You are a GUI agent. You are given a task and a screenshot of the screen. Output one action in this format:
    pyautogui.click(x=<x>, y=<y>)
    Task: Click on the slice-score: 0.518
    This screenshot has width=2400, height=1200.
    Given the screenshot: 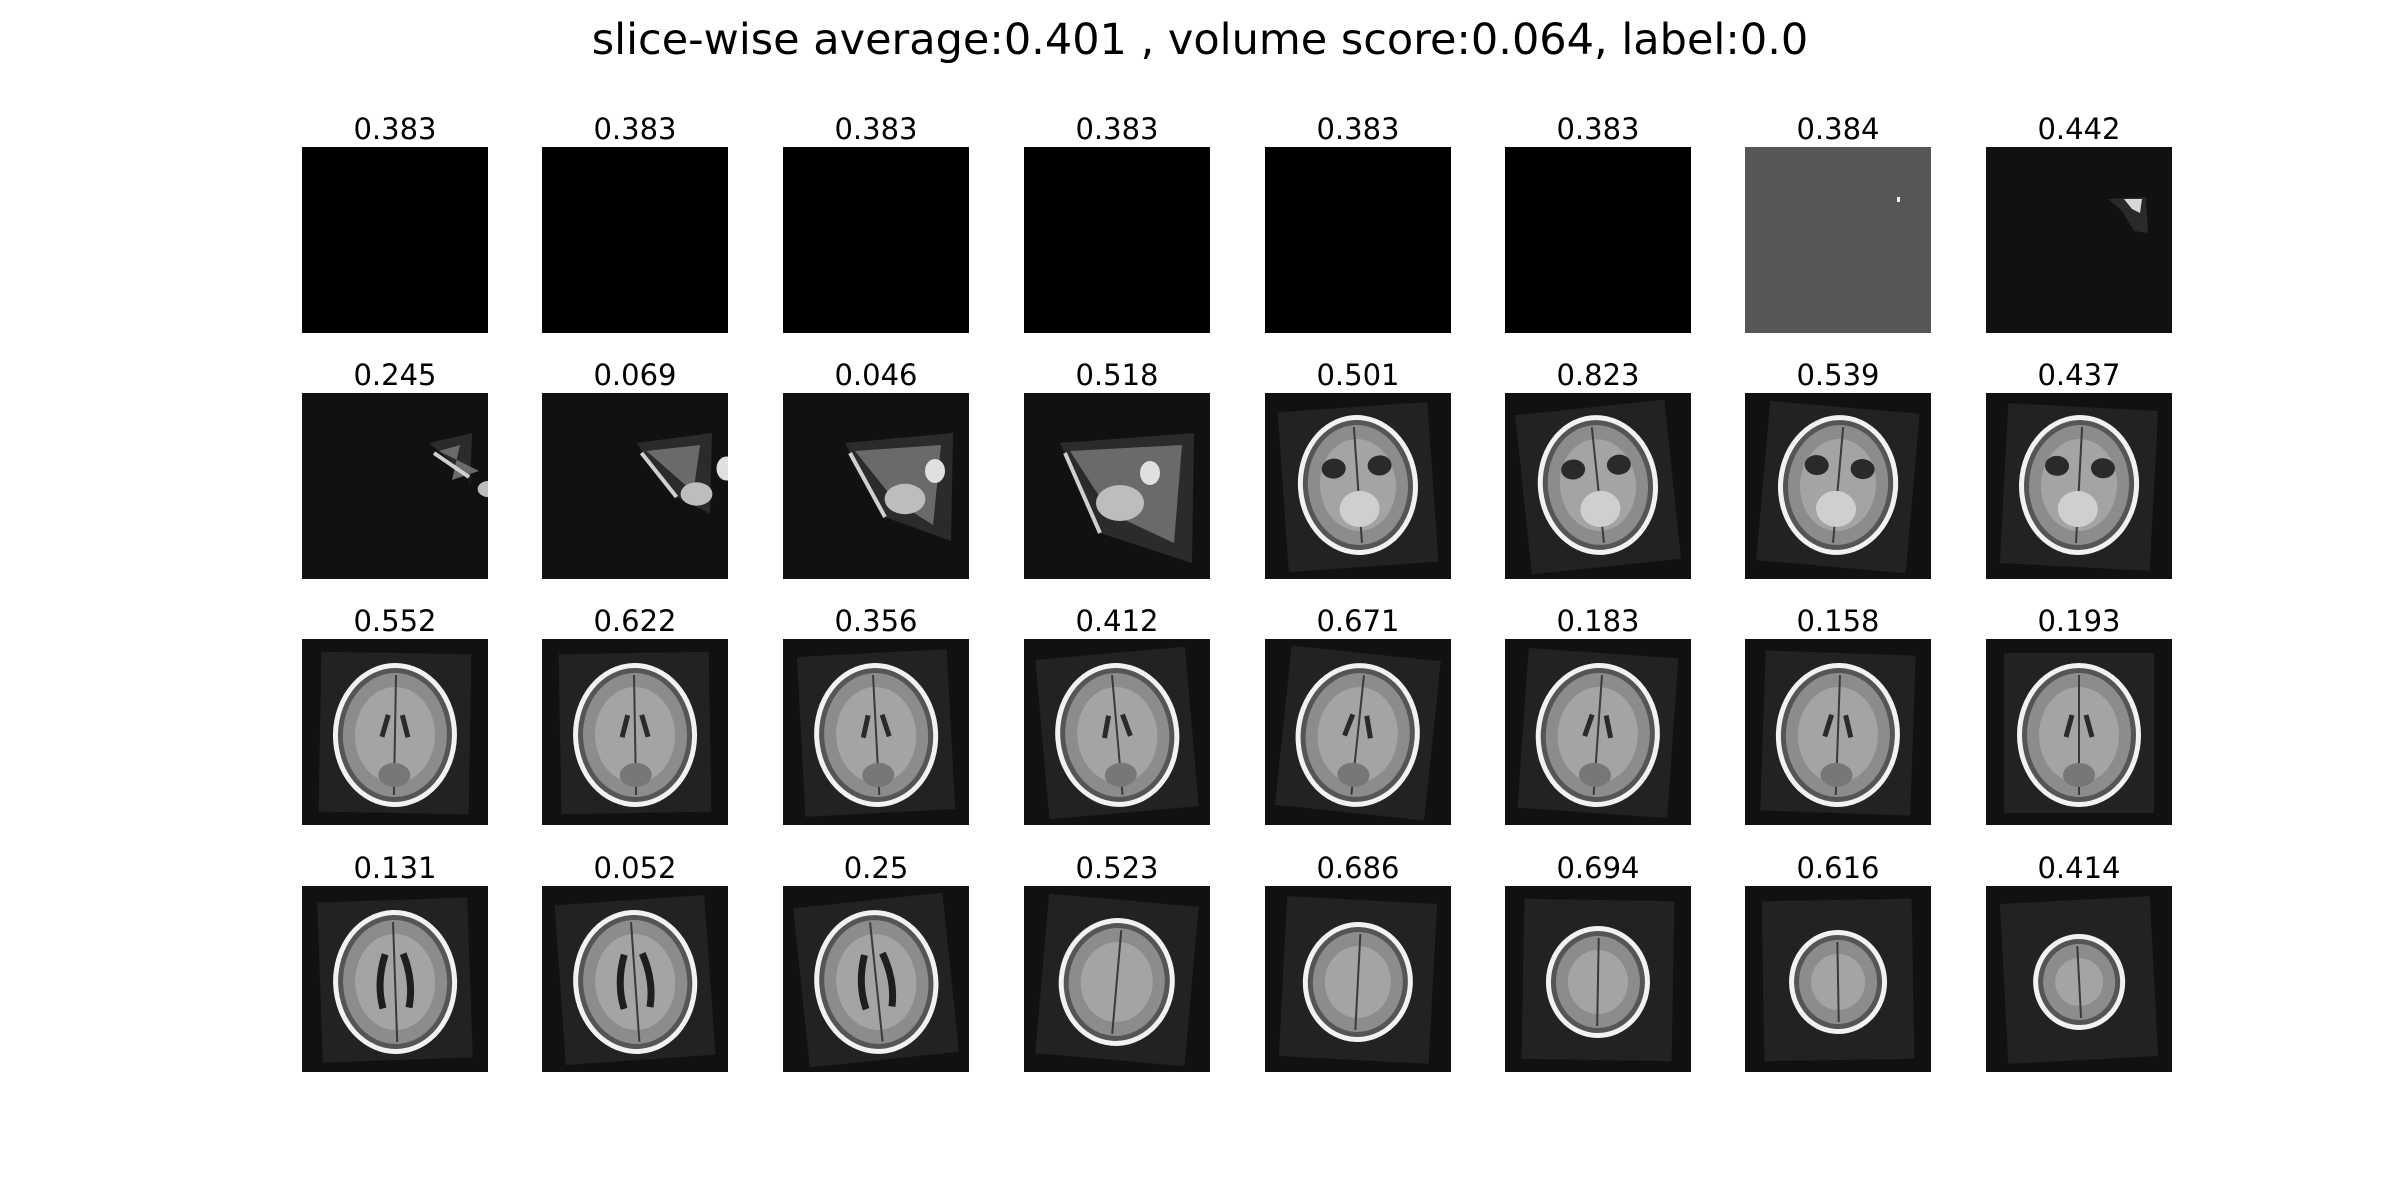 What is the action you would take?
    pyautogui.click(x=1117, y=375)
    